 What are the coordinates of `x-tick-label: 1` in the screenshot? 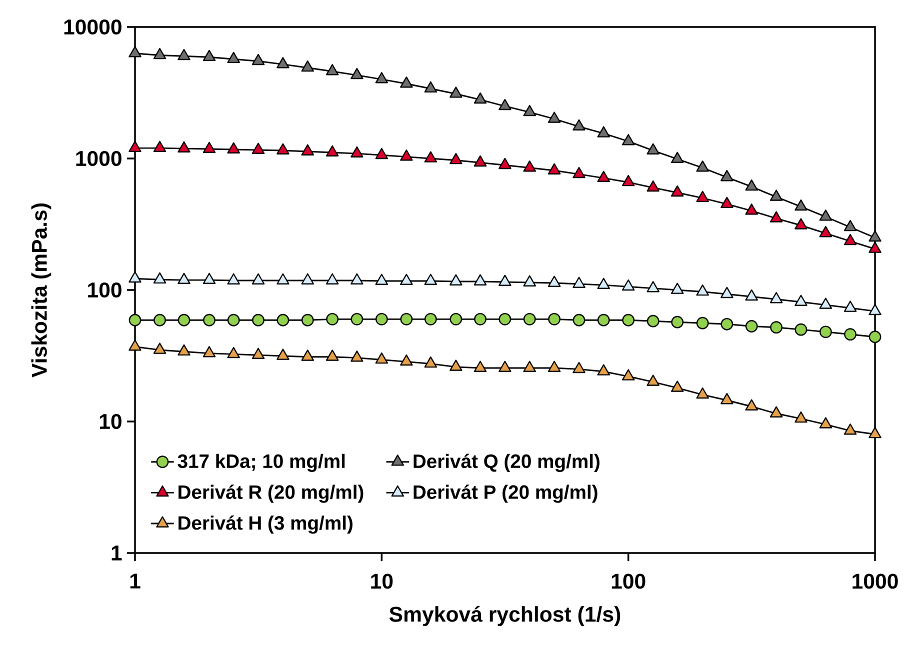 It's located at (135, 581).